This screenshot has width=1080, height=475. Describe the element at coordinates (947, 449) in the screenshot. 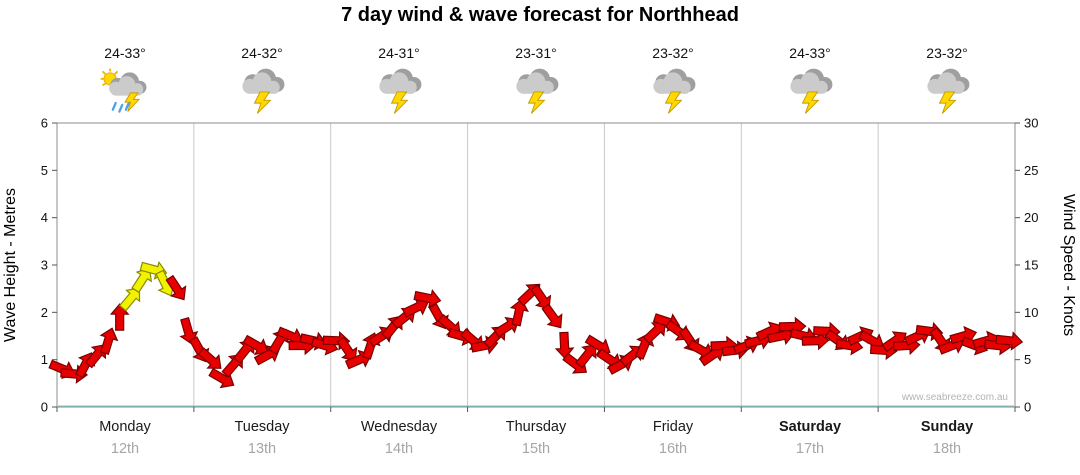

I see `day-date-label: 18th` at that location.